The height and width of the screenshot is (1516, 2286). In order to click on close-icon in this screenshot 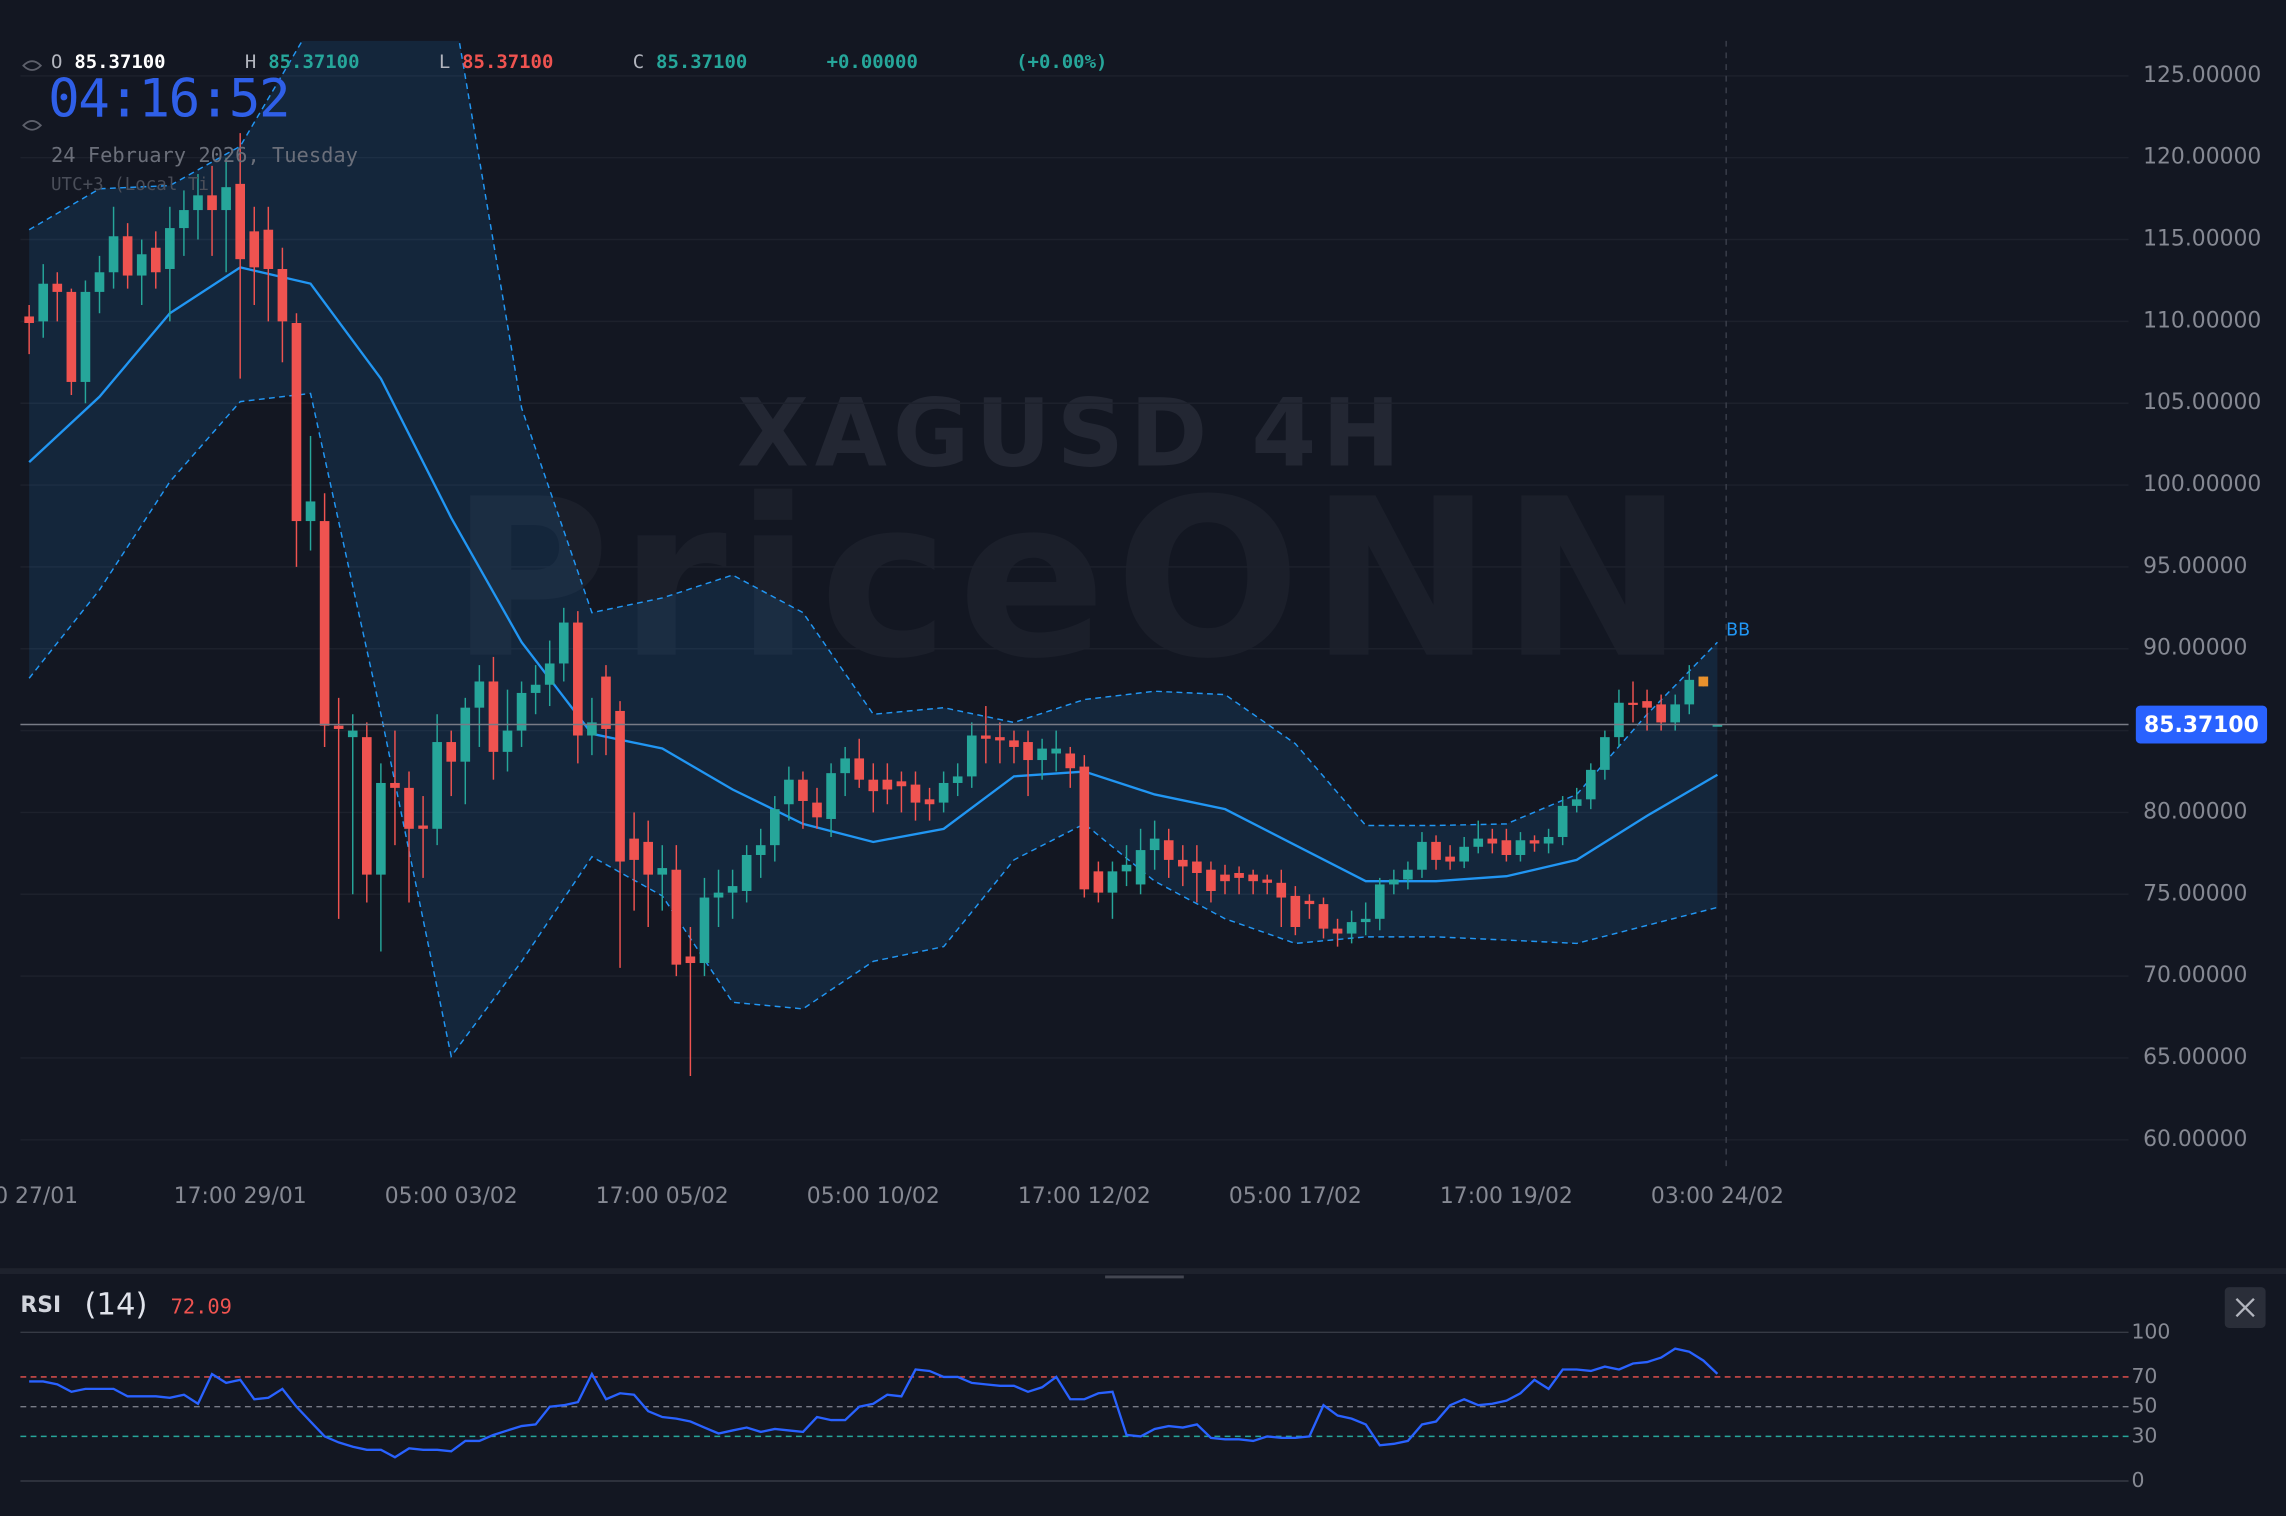, I will do `click(2245, 1307)`.